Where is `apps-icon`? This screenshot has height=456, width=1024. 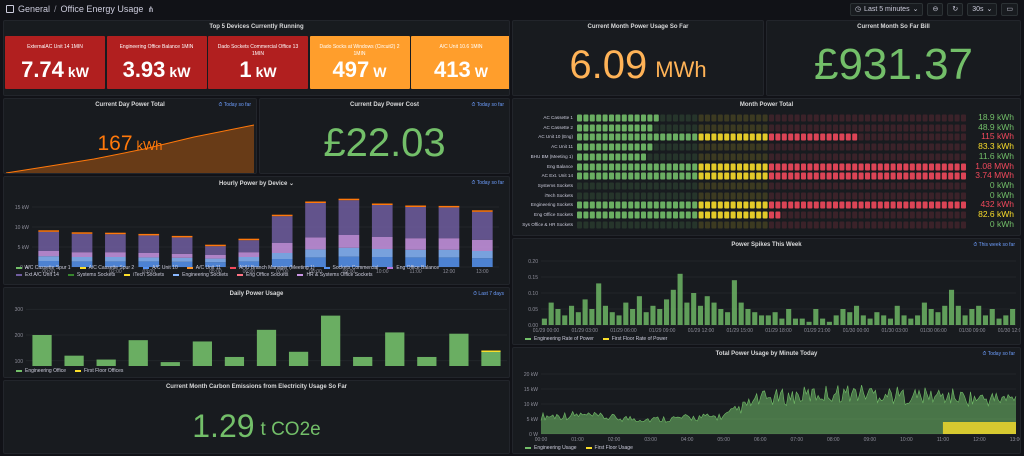 apps-icon is located at coordinates (10, 9).